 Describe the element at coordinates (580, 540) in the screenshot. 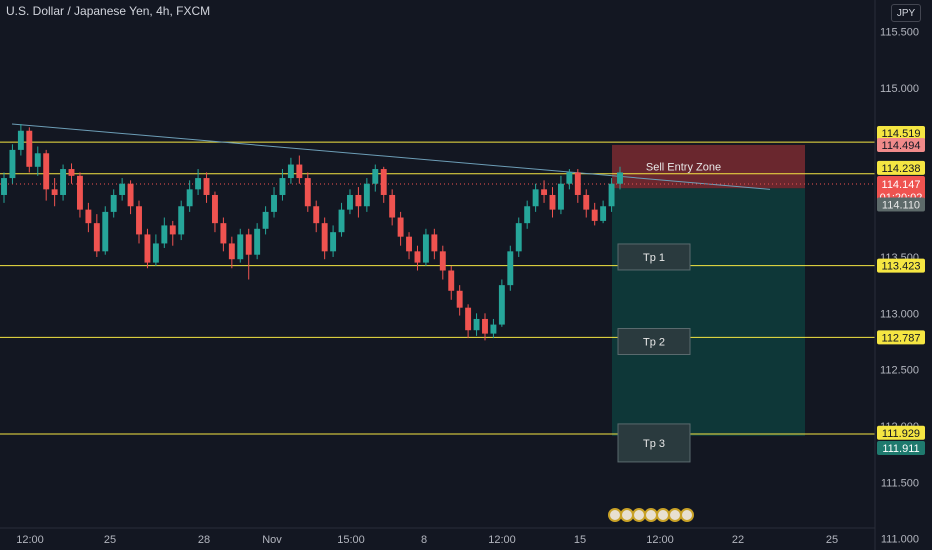

I see `x-tick-label: 15` at that location.